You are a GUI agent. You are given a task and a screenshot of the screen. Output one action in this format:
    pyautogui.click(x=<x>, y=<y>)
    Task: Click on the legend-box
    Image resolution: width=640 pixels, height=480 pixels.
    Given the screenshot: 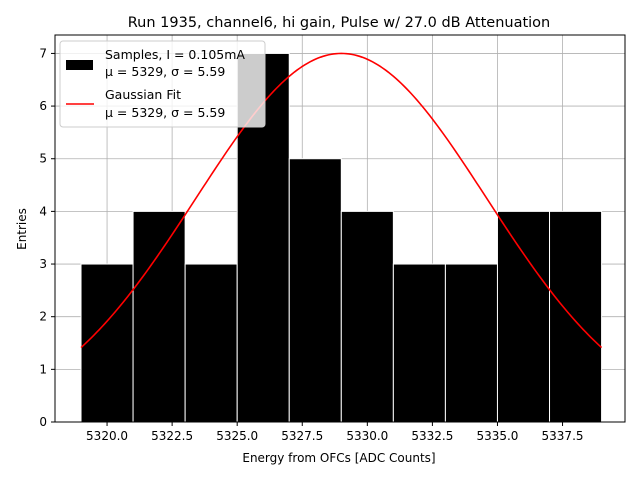 What is the action you would take?
    pyautogui.click(x=162, y=84)
    